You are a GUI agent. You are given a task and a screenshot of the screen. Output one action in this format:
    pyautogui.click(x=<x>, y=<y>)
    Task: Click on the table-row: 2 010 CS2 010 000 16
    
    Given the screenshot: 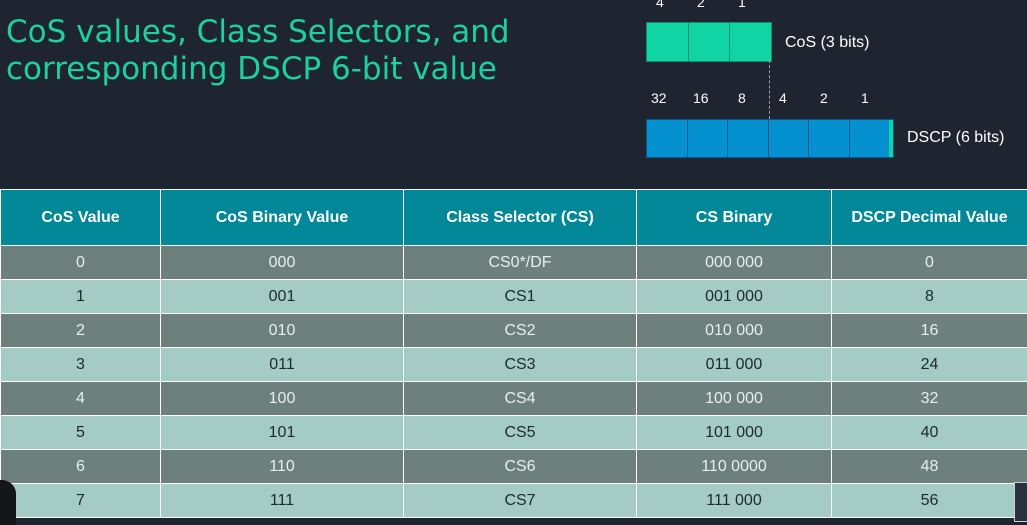 What is the action you would take?
    pyautogui.click(x=513, y=330)
    